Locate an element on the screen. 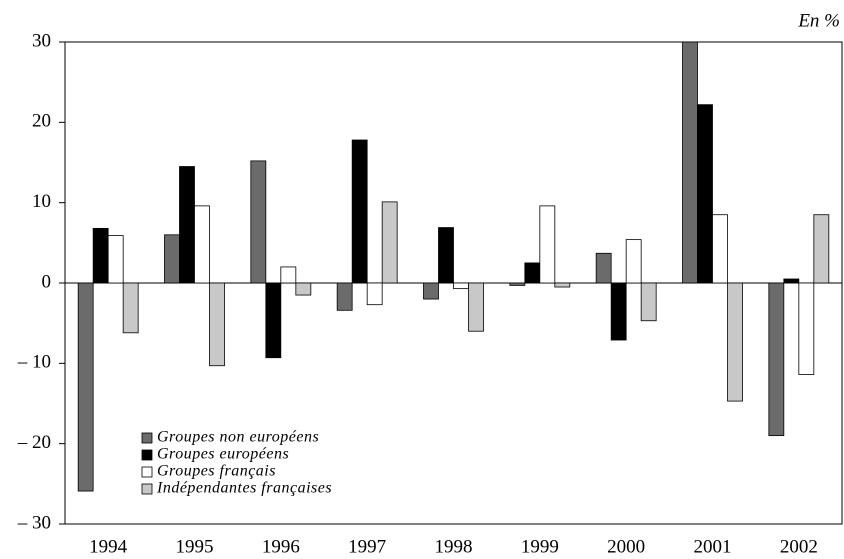 Image resolution: width=844 pixels, height=559 pixels. x-tick-label: 2001 is located at coordinates (713, 546).